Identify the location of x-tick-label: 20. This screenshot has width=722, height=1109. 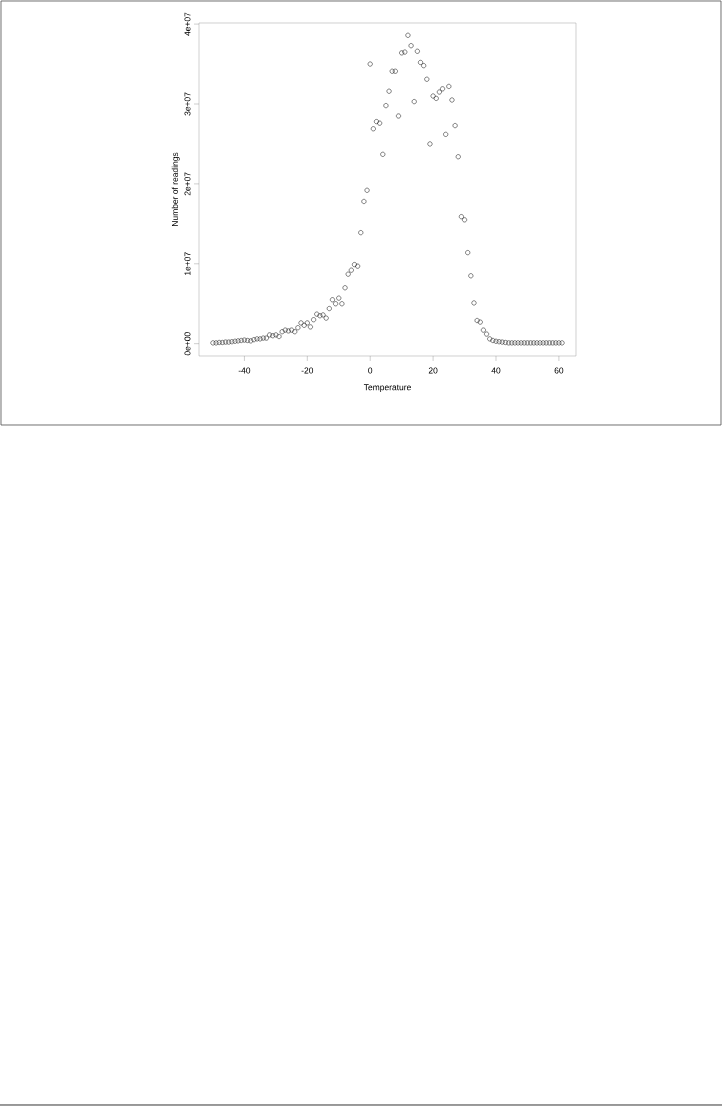
(433, 370).